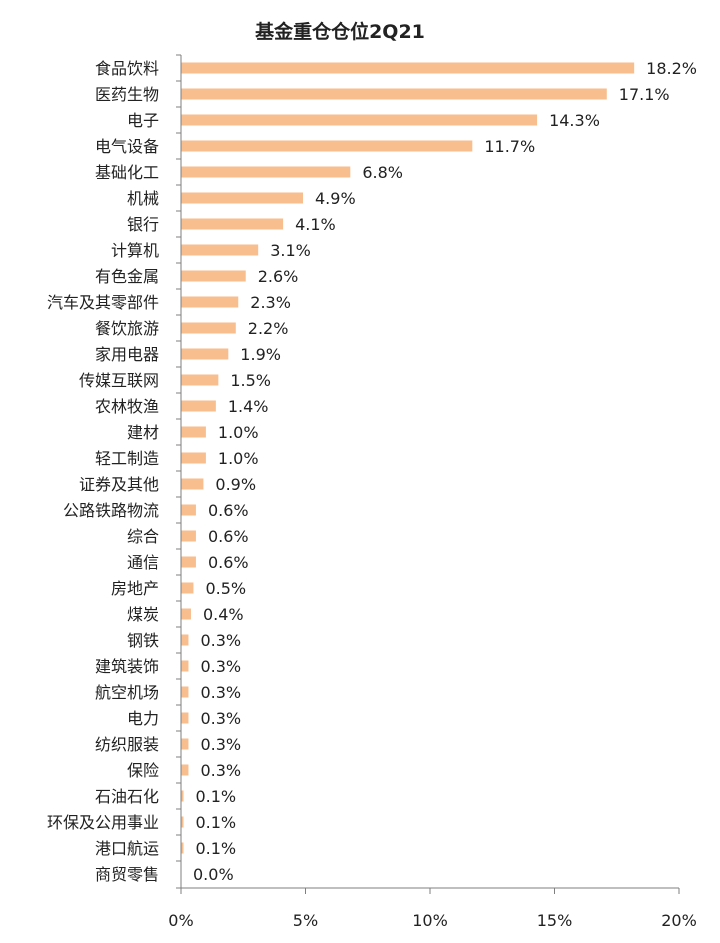  Describe the element at coordinates (250, 380) in the screenshot. I see `data-label: 1.5%` at that location.